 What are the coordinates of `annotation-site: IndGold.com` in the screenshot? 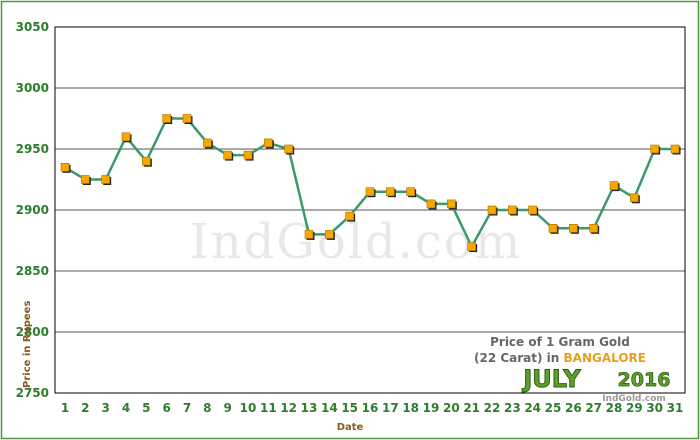 It's located at (634, 399).